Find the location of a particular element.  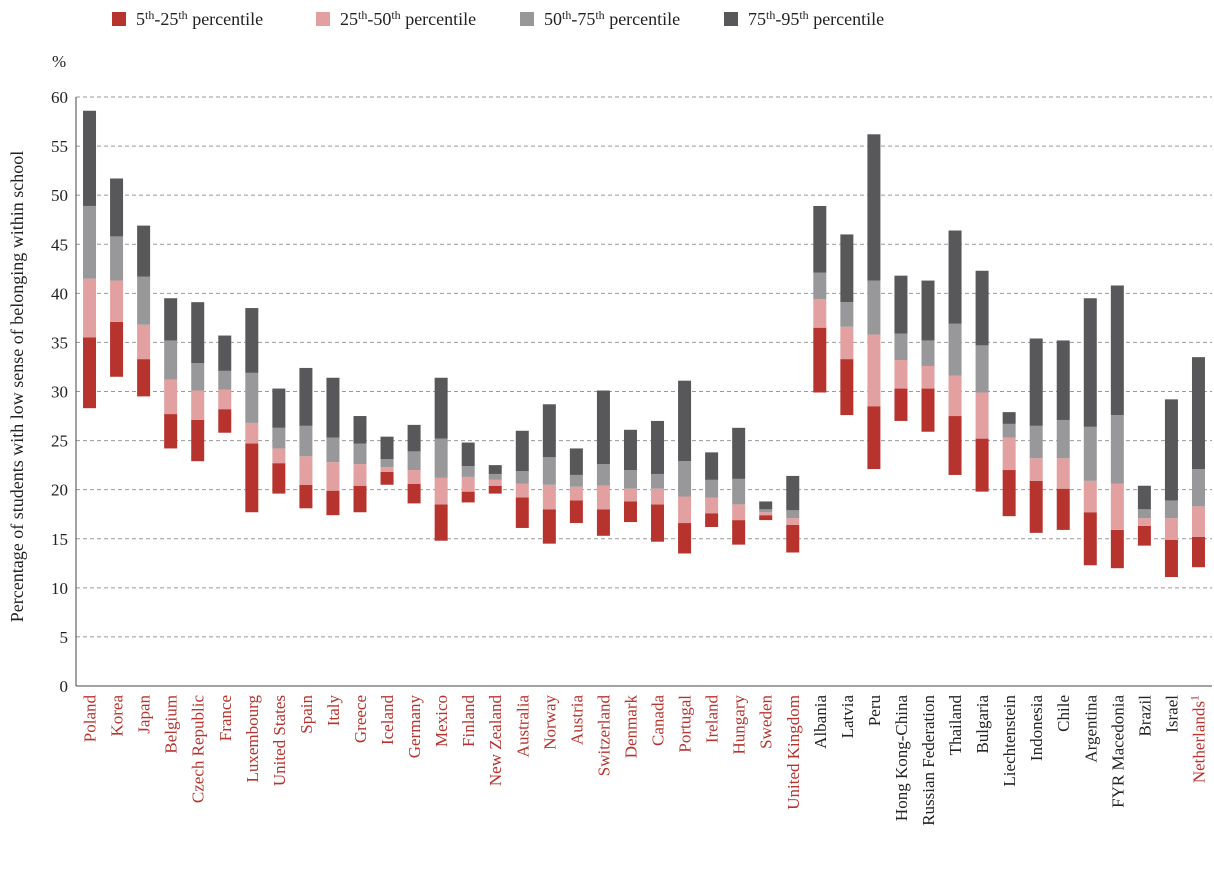

category-name: Switzerland is located at coordinates (603, 736).